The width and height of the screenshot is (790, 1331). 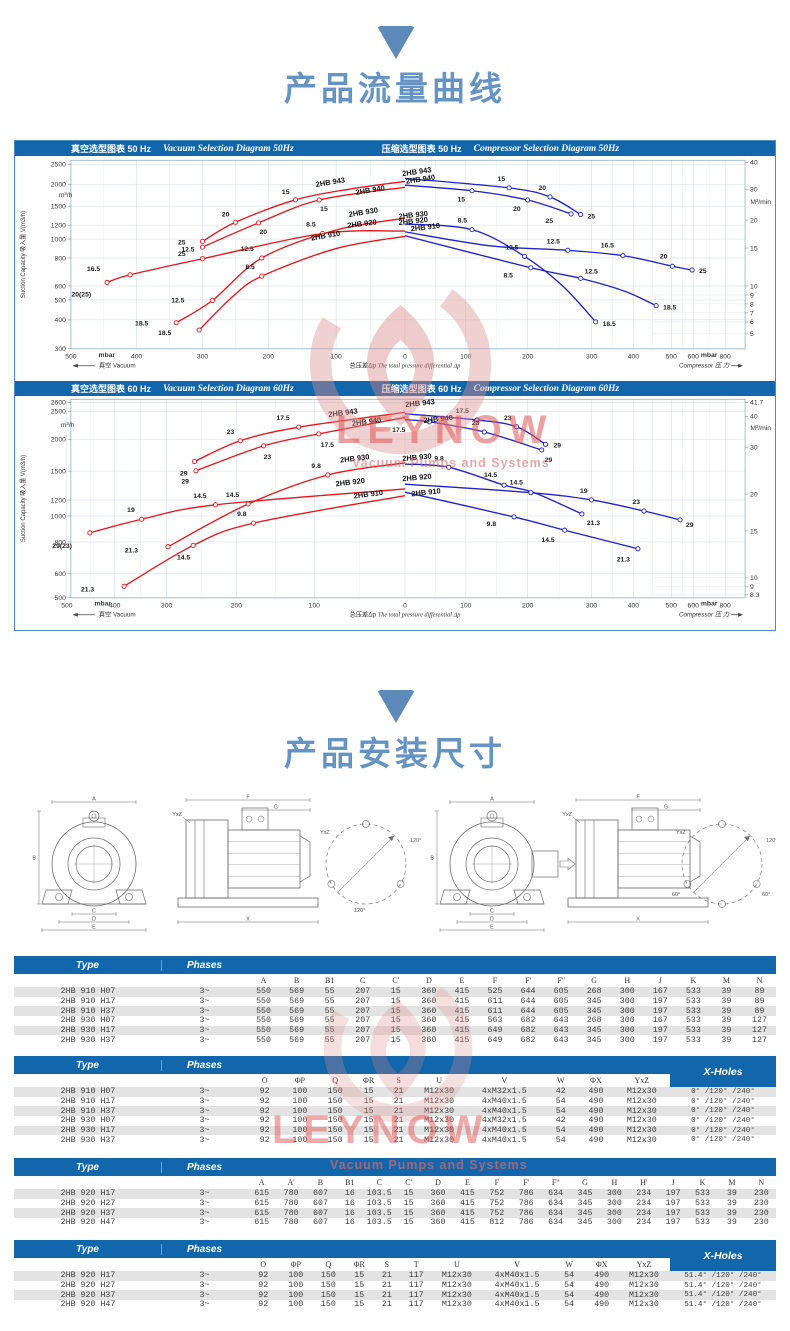 I want to click on value-cell: 117, so click(x=416, y=1286).